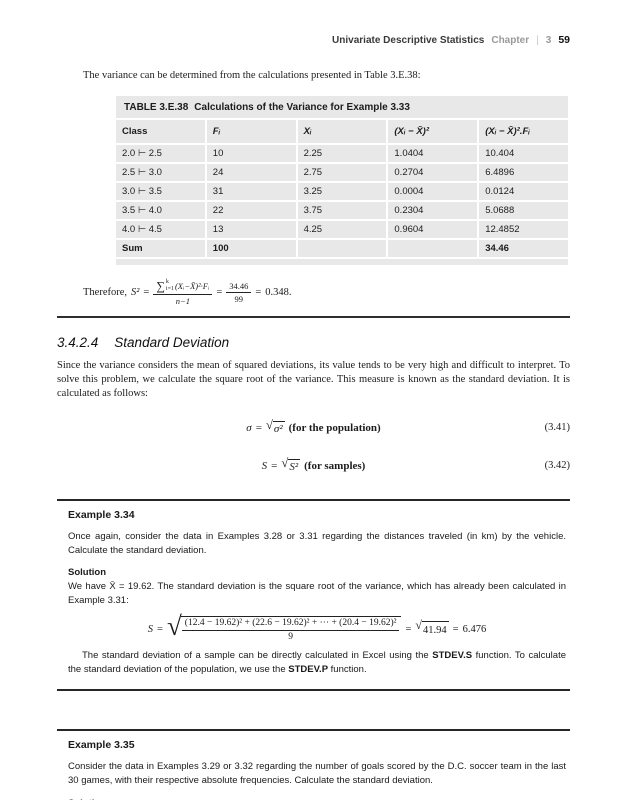 The height and width of the screenshot is (800, 625). Describe the element at coordinates (523, 131) in the screenshot. I see `column-header-squared-deviation-fi: (Xᵢ − X̄)².Fᵢ` at that location.